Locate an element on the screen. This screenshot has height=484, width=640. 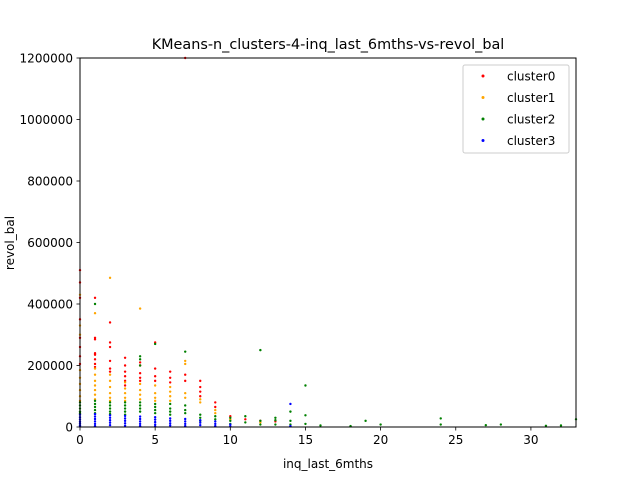
series-cluster3 is located at coordinates (185, 415).